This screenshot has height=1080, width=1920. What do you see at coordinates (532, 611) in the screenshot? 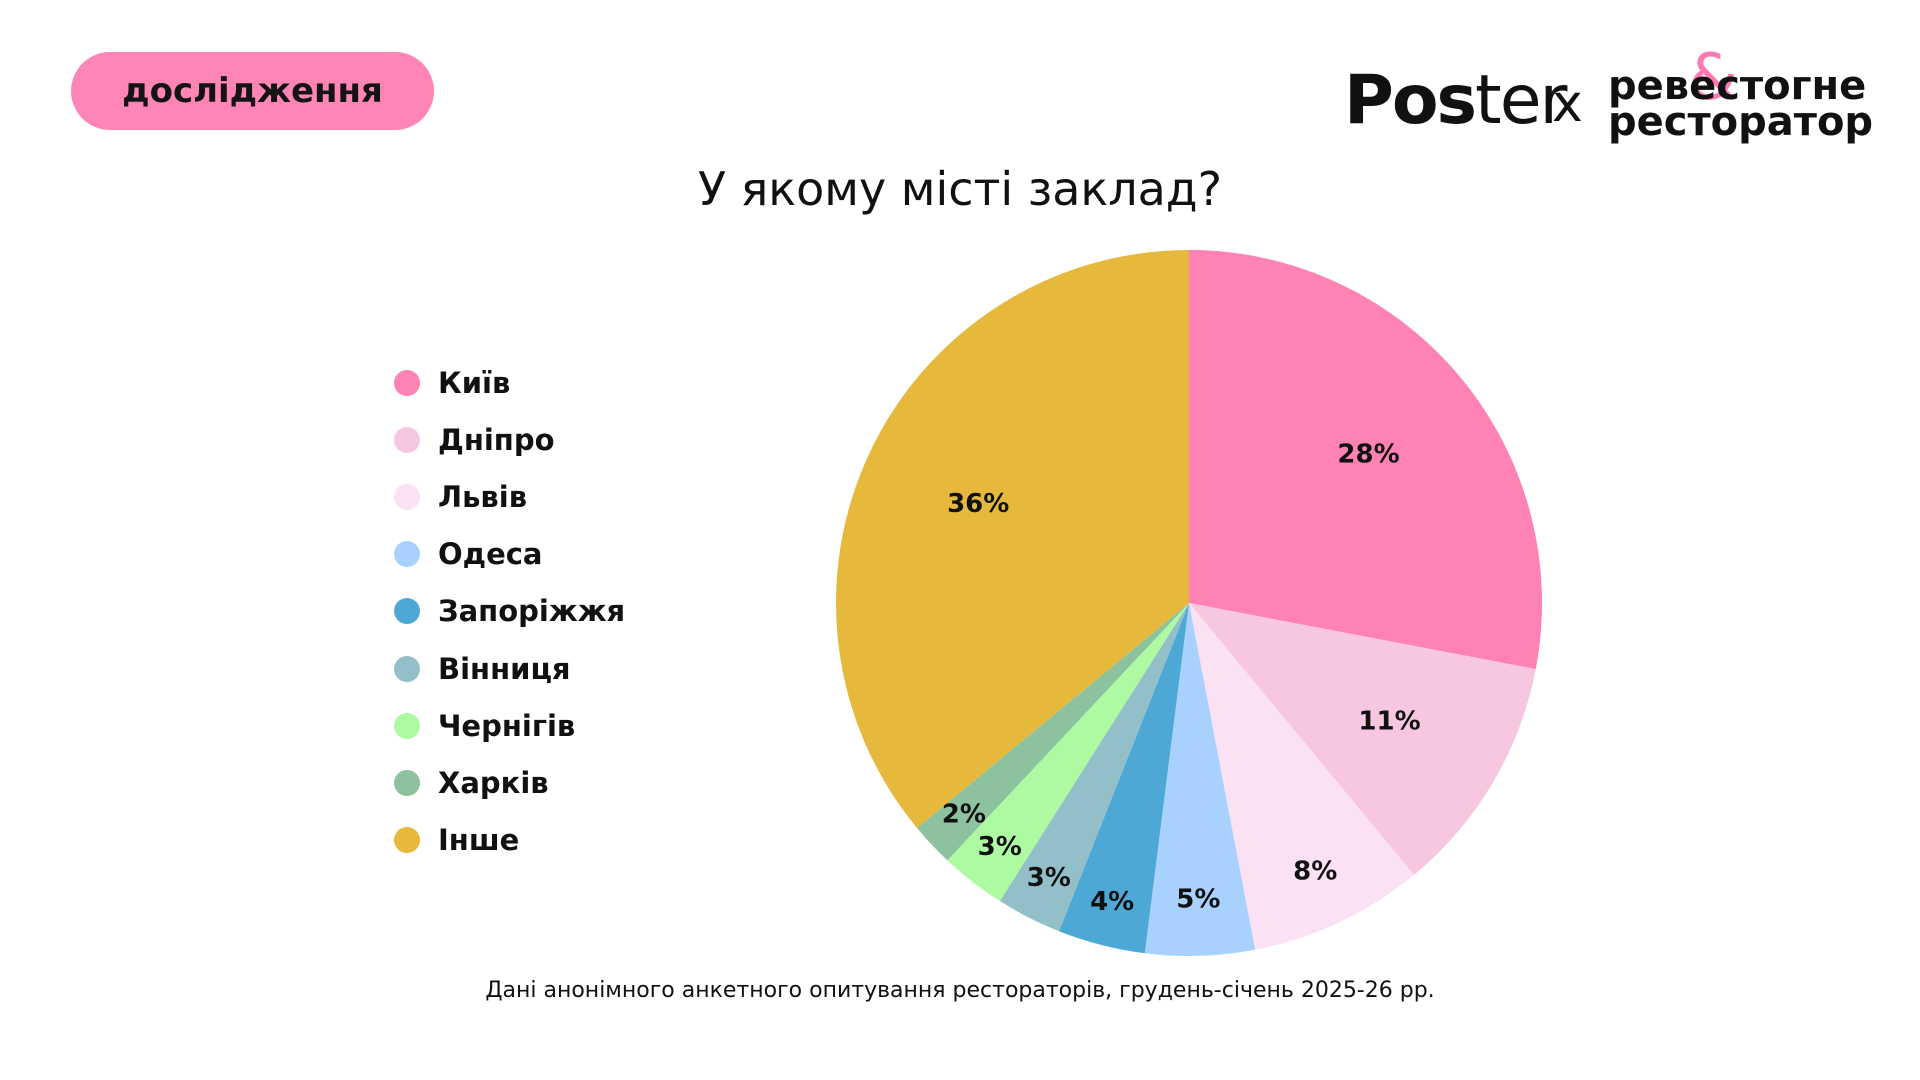
I see `legend-label: Запоріжжя` at bounding box center [532, 611].